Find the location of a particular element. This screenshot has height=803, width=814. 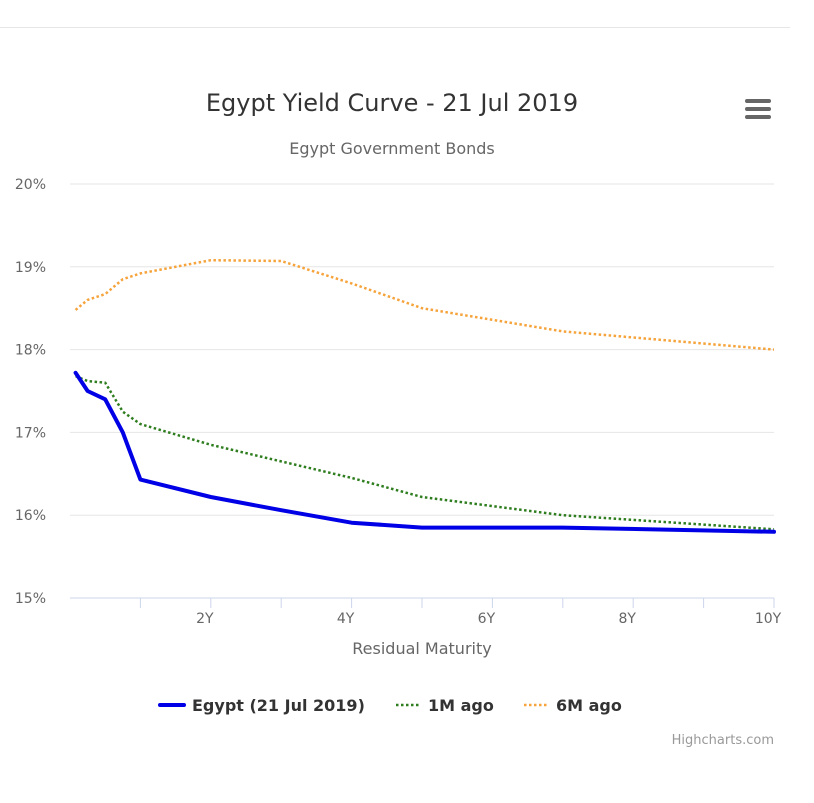

x-tick-label: 4Y is located at coordinates (346, 619).